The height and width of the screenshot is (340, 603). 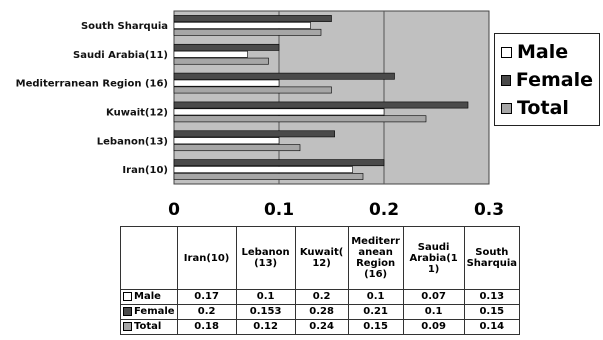 What do you see at coordinates (137, 112) in the screenshot?
I see `category-label-2: Kuwait(12)` at bounding box center [137, 112].